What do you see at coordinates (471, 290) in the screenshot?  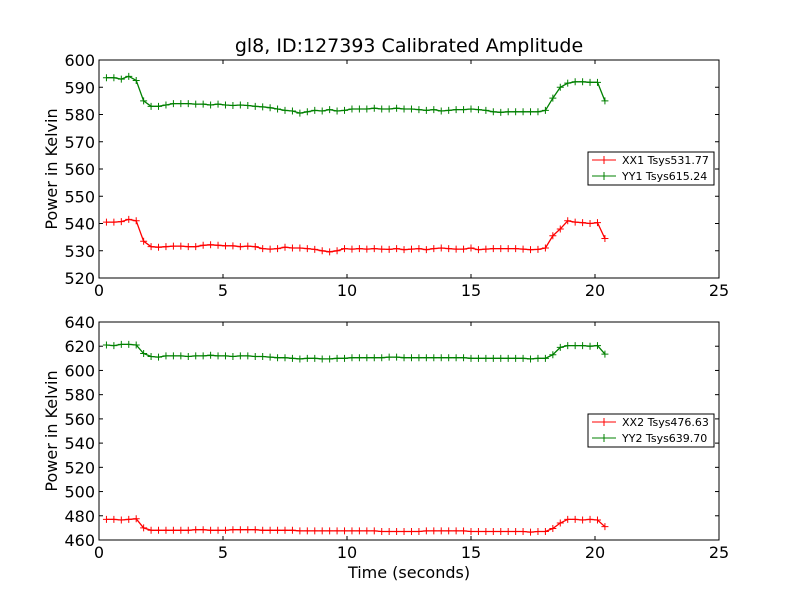 I see `top-x-tick-label: 15` at bounding box center [471, 290].